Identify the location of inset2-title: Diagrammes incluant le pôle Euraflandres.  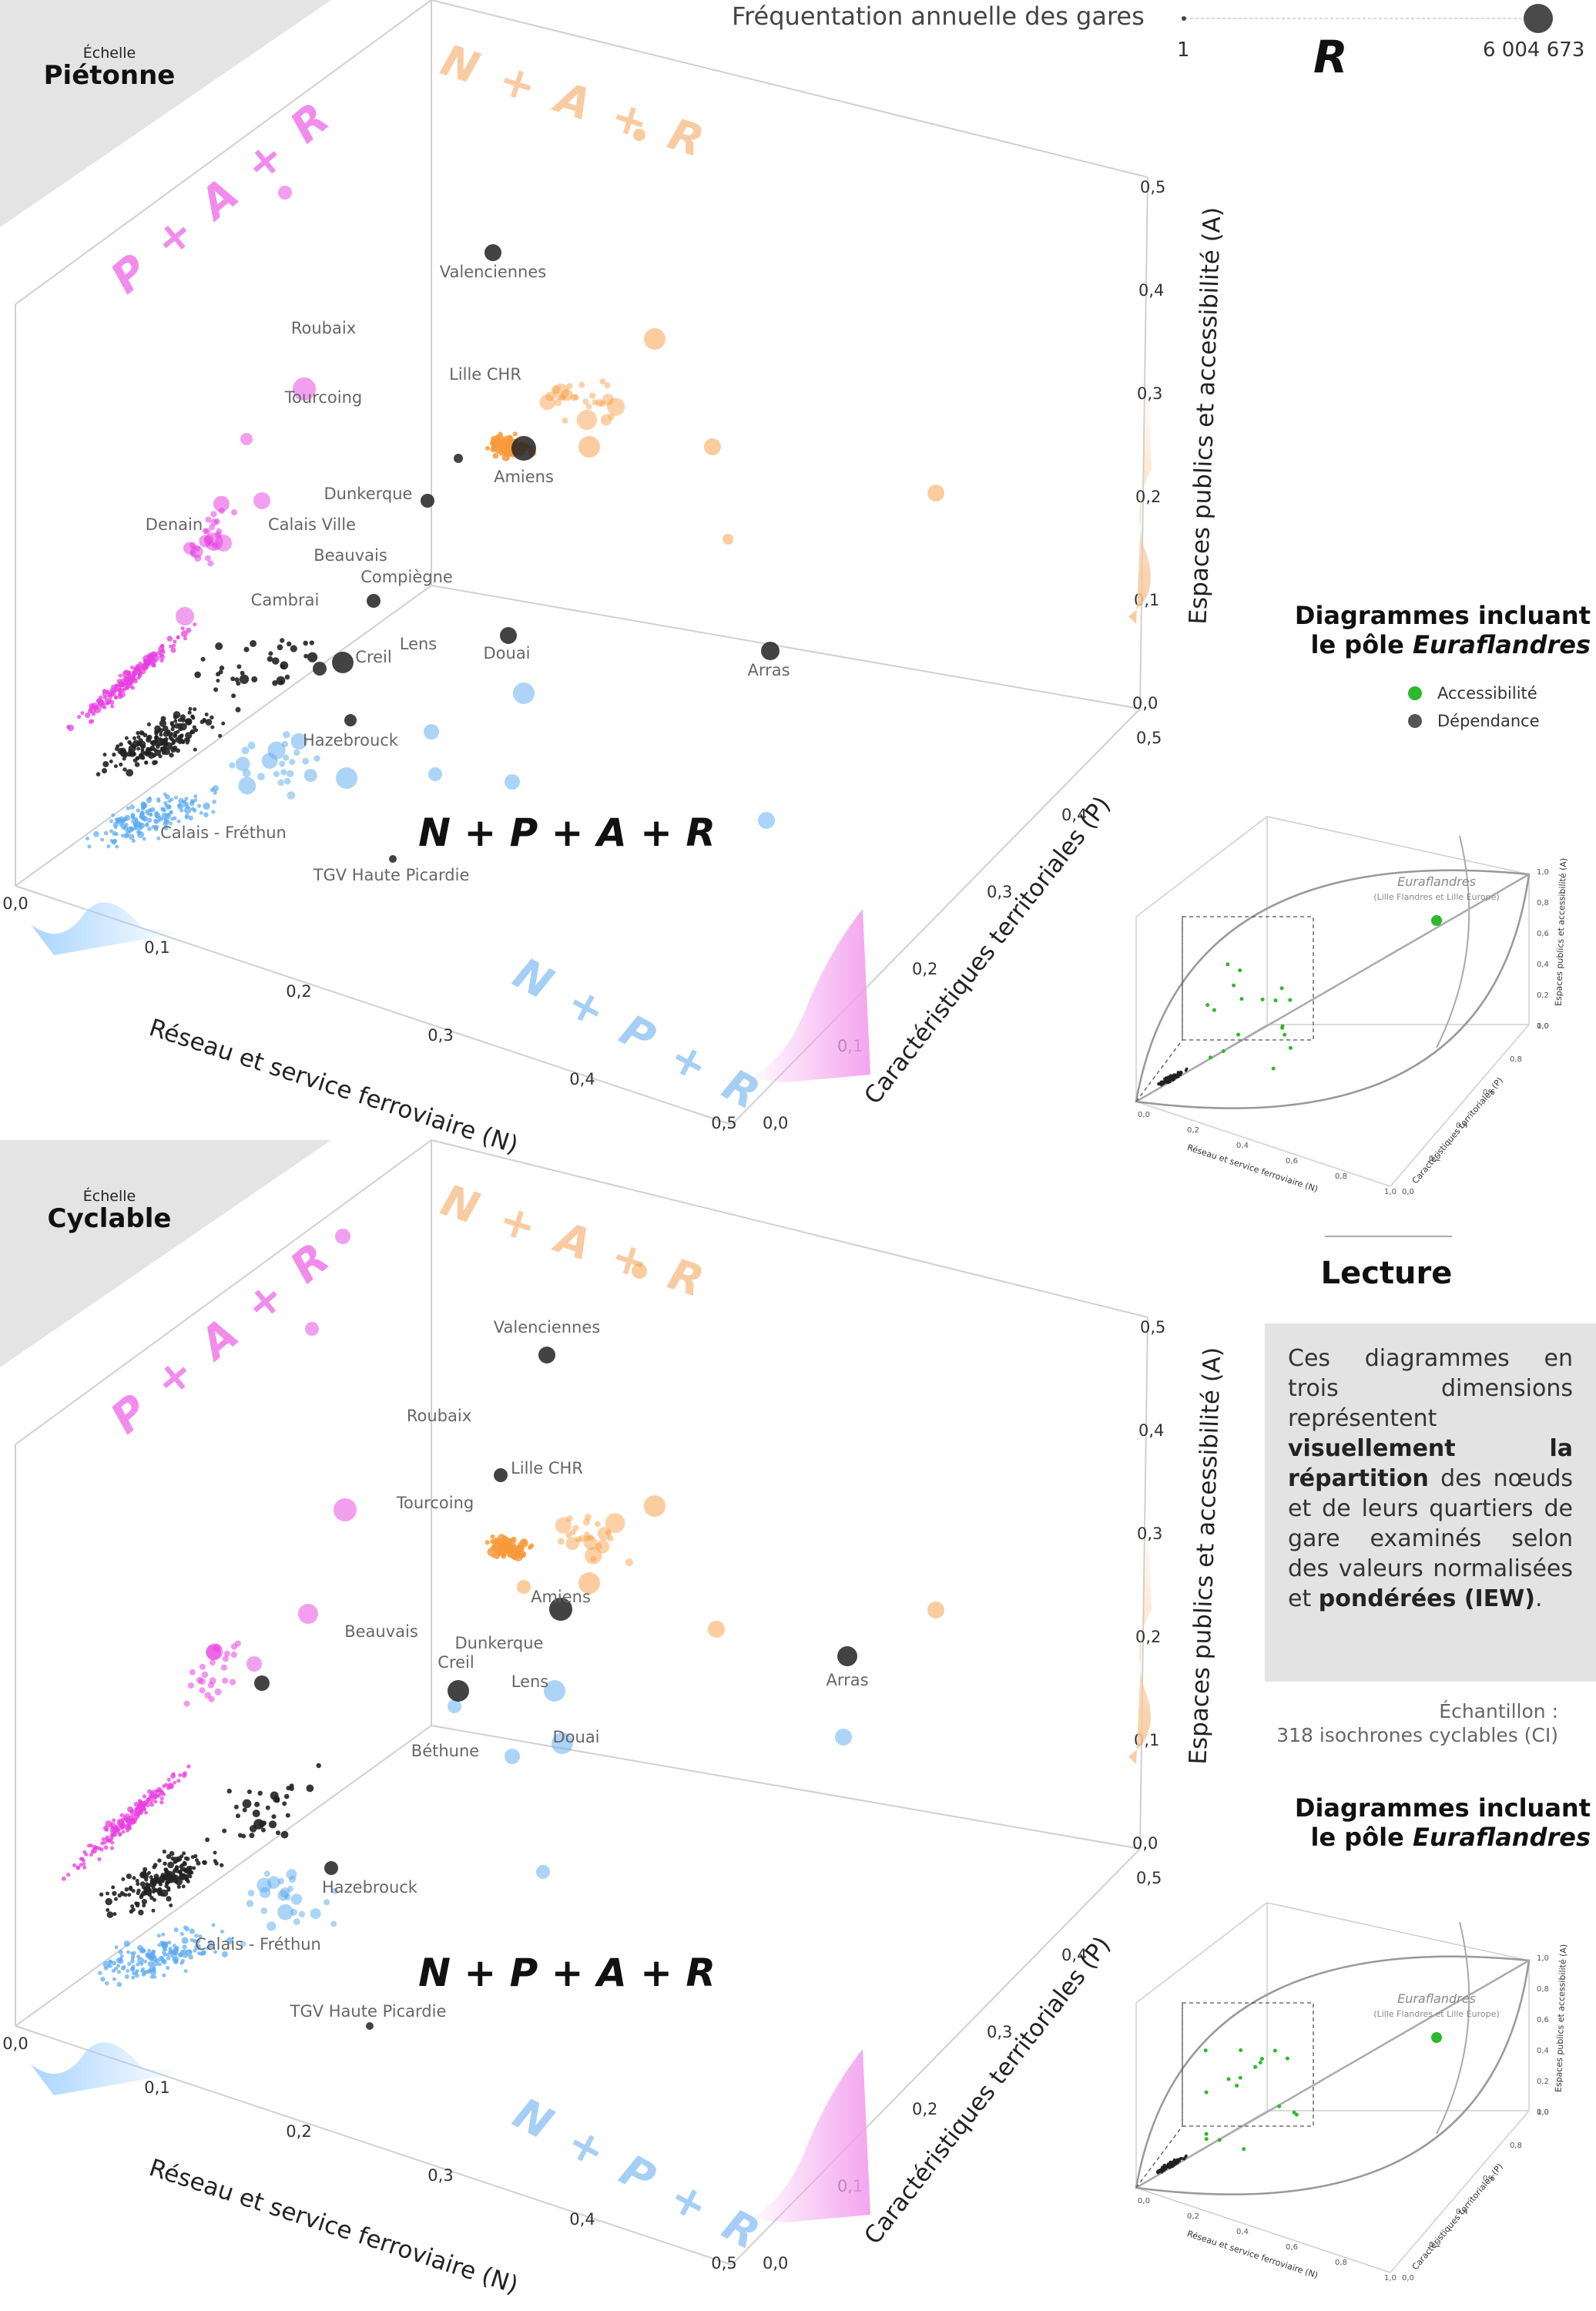
(1396, 1822).